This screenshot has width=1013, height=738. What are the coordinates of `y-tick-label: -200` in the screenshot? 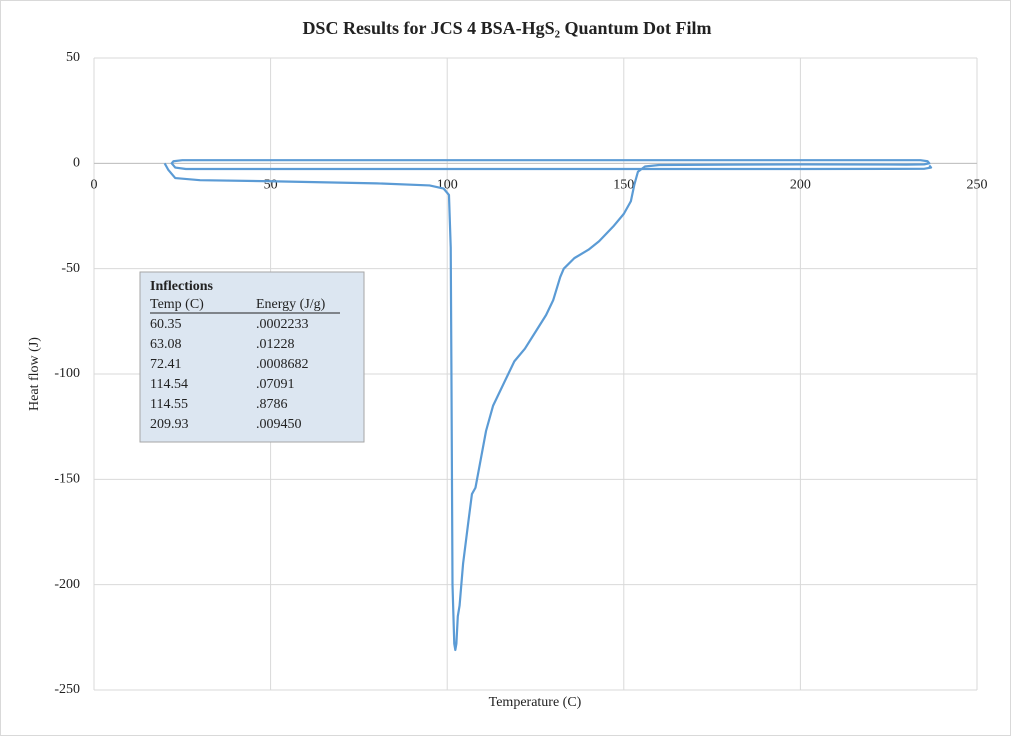 It's located at (67, 584).